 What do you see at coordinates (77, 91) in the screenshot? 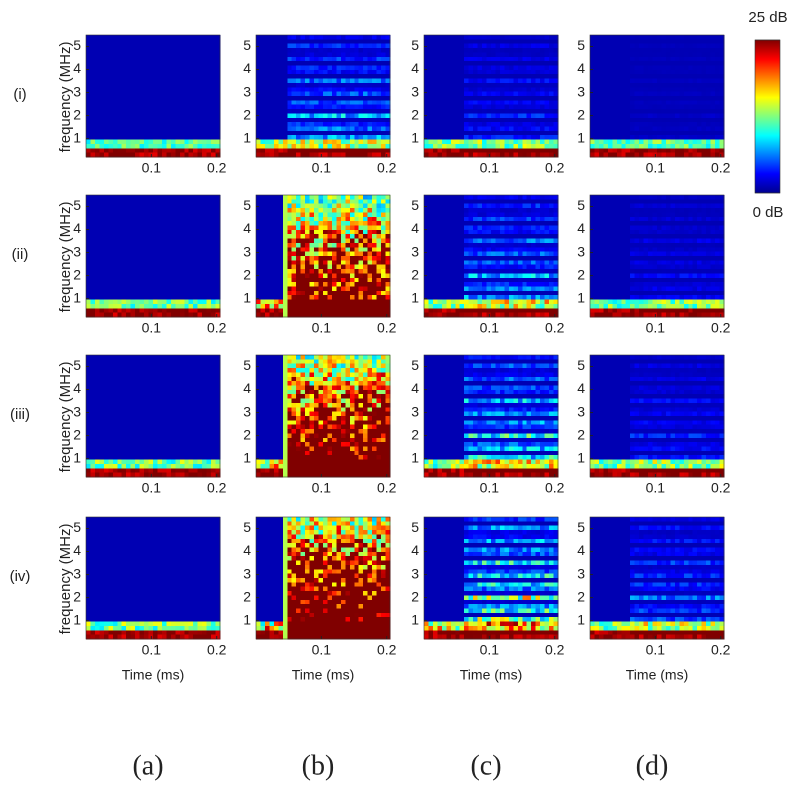
I see `y-tick-label: 3` at bounding box center [77, 91].